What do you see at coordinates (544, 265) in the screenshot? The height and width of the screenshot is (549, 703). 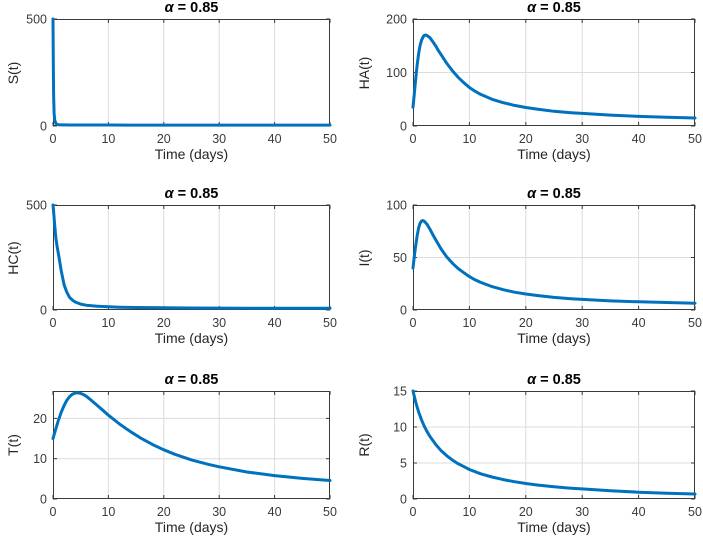 I see `plot-area: 0 10 20 30 40 50 0 50 100` at bounding box center [544, 265].